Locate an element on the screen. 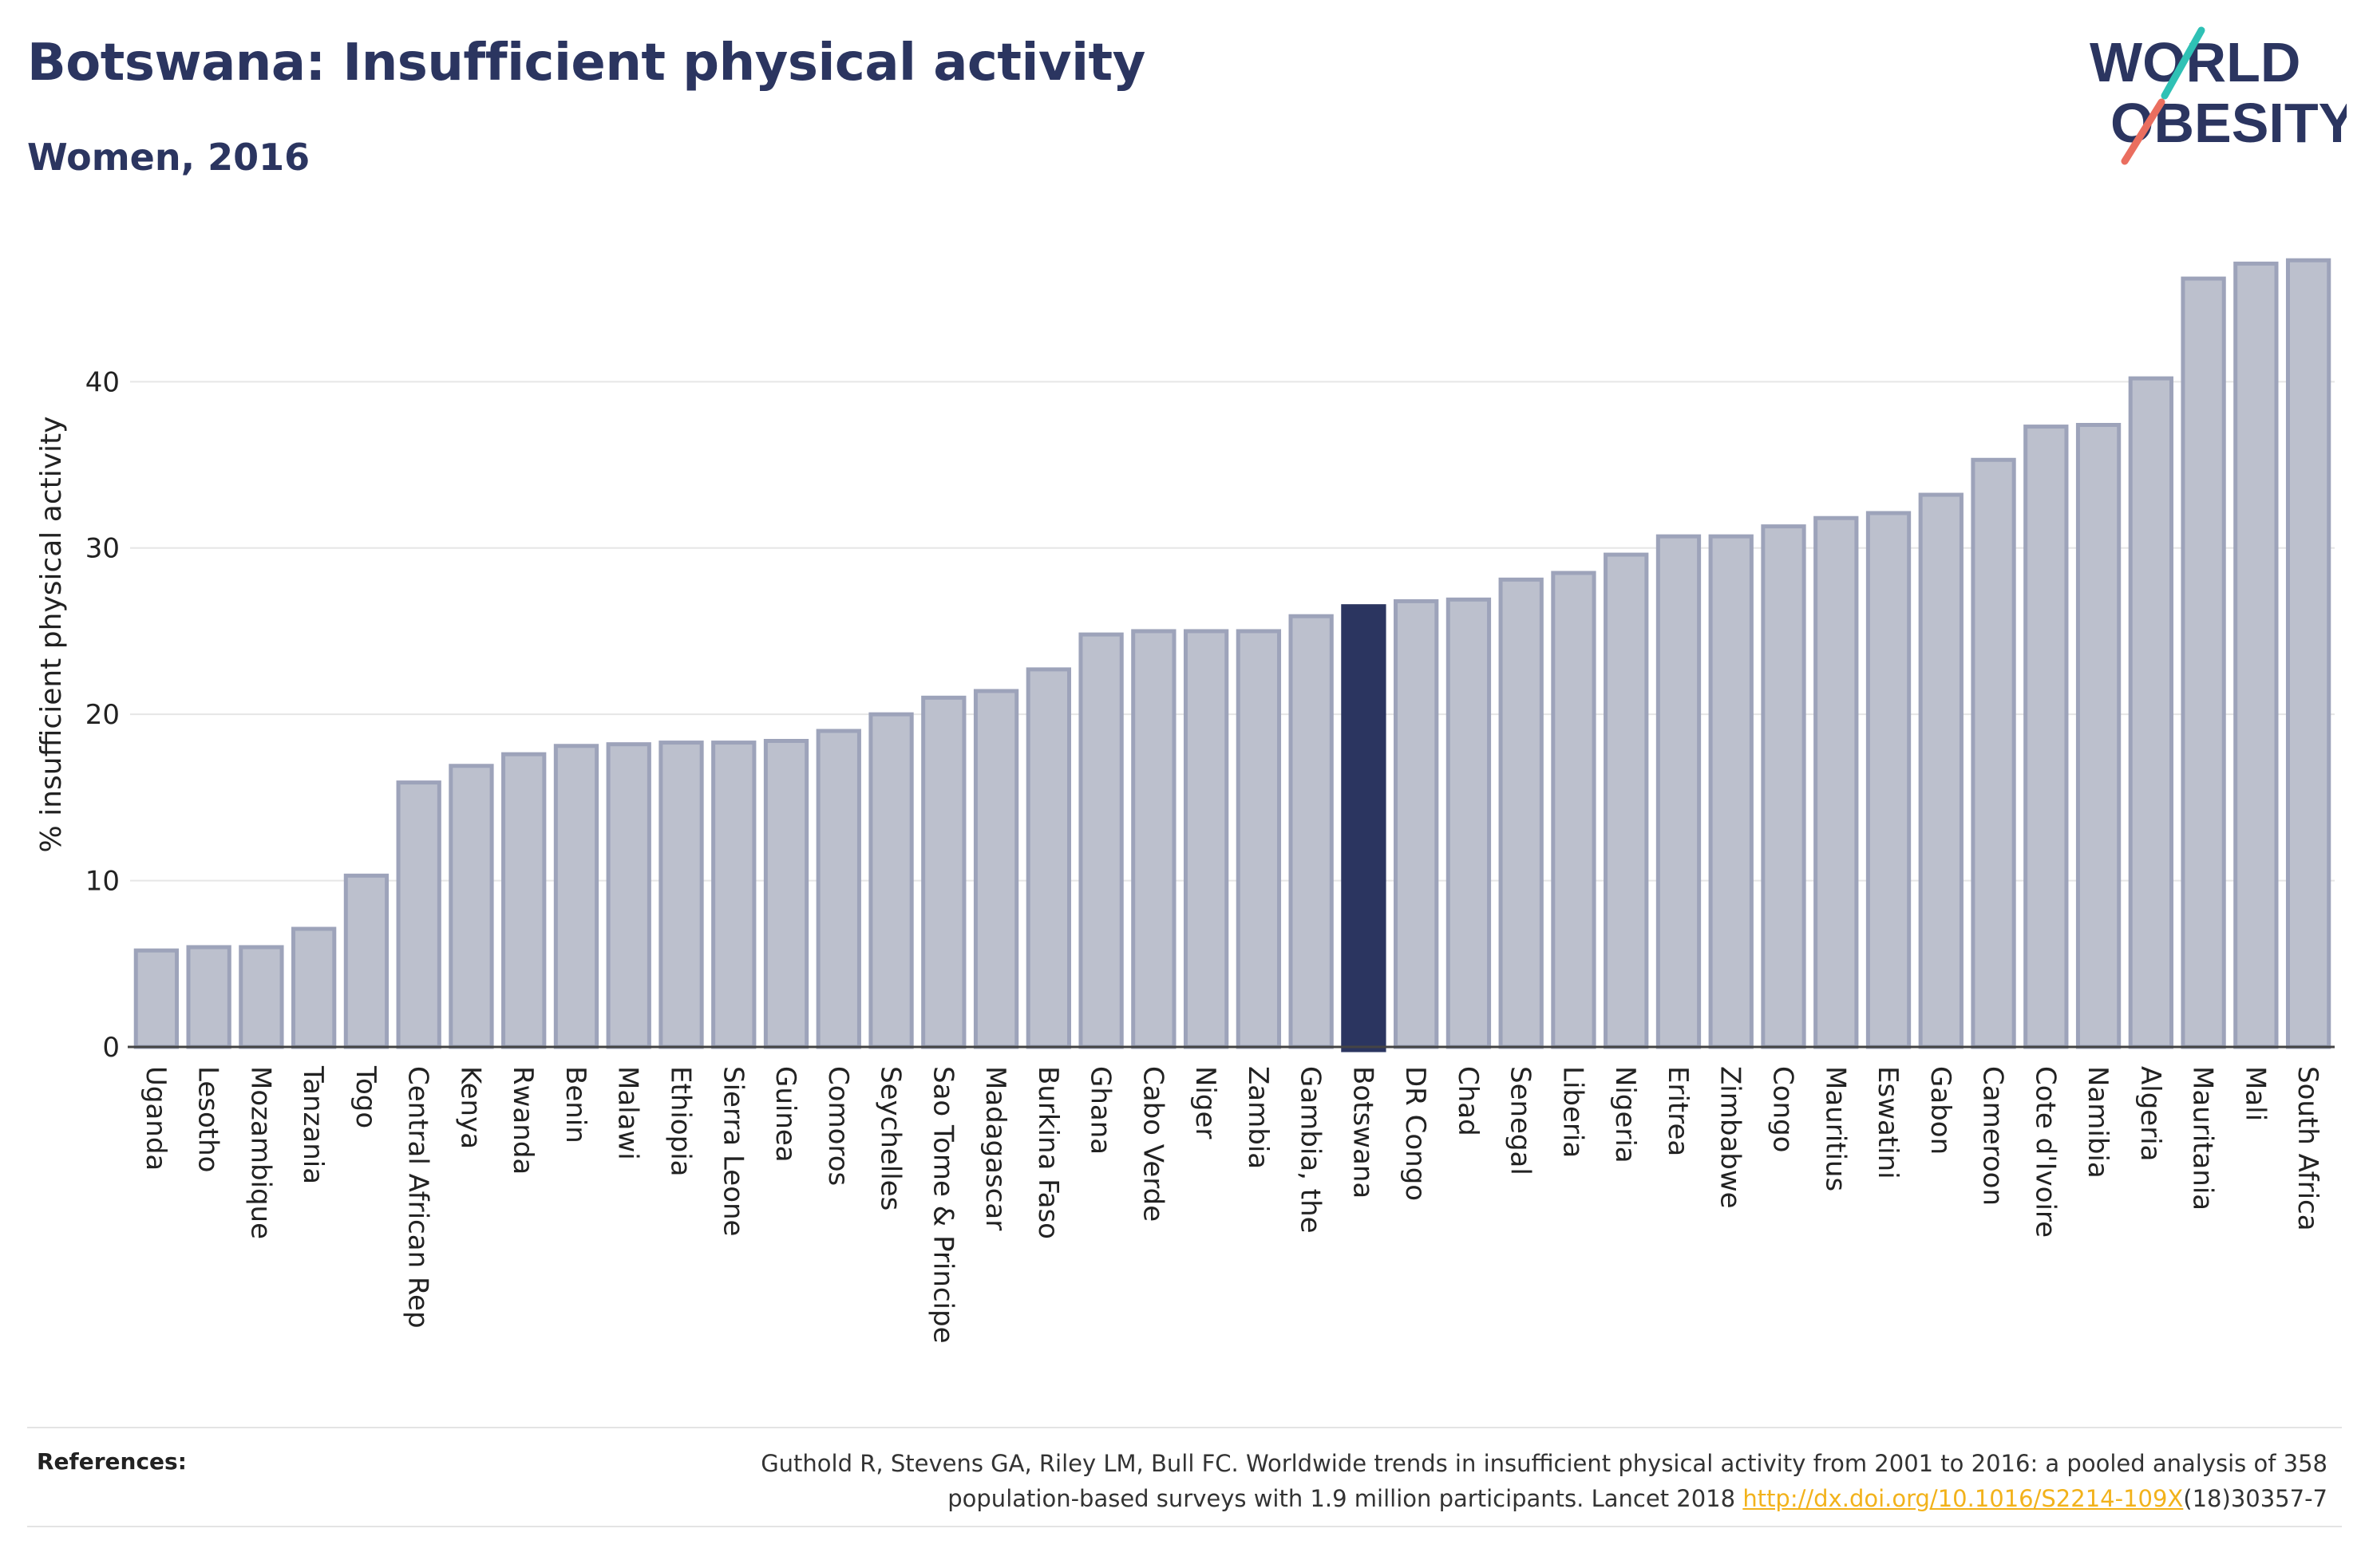 The height and width of the screenshot is (1568, 2361). x-tick-label: Chad is located at coordinates (1468, 1101).